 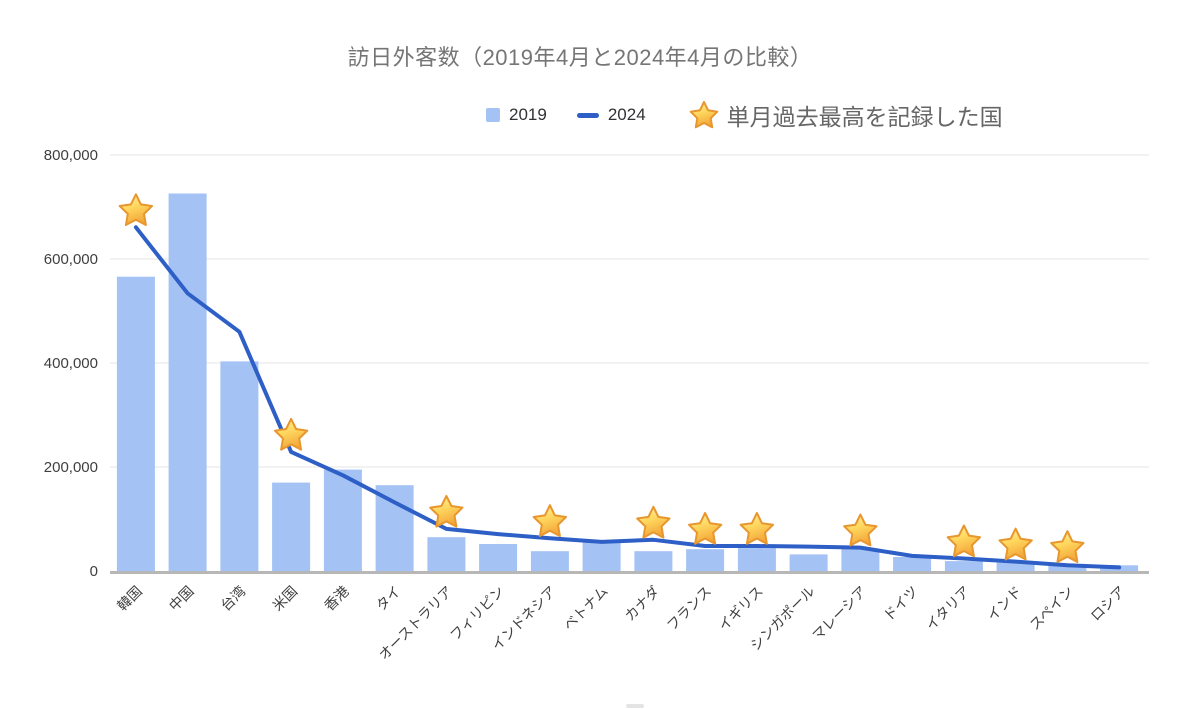 What do you see at coordinates (1004, 603) in the screenshot?
I see `x-axis-label: インド` at bounding box center [1004, 603].